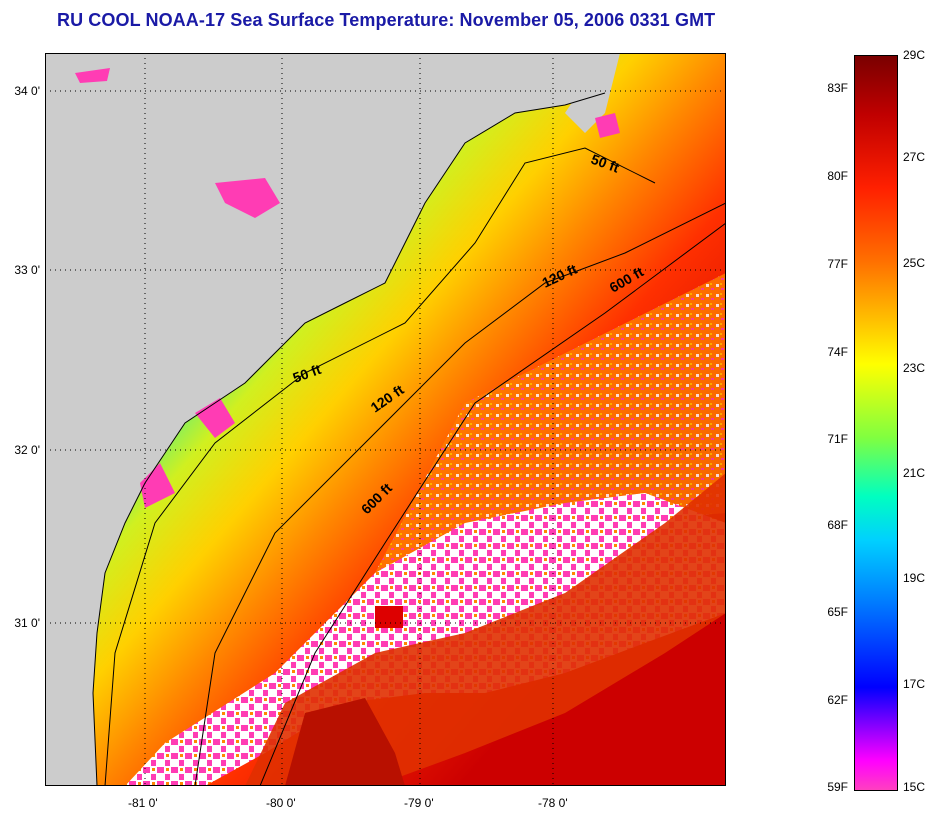 This screenshot has height=817, width=936. What do you see at coordinates (837, 264) in the screenshot?
I see `cbar-f-77: 77F` at bounding box center [837, 264].